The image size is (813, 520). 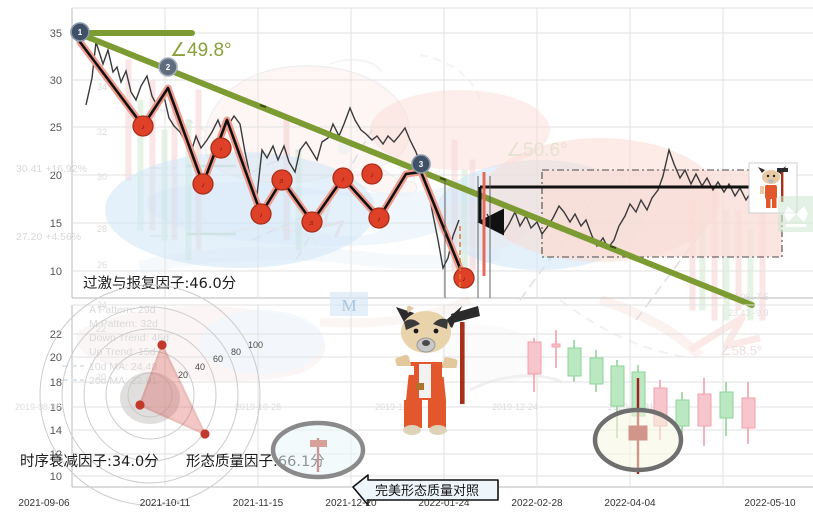 What do you see at coordinates (662, 213) in the screenshot?
I see `highlight-region-box` at bounding box center [662, 213].